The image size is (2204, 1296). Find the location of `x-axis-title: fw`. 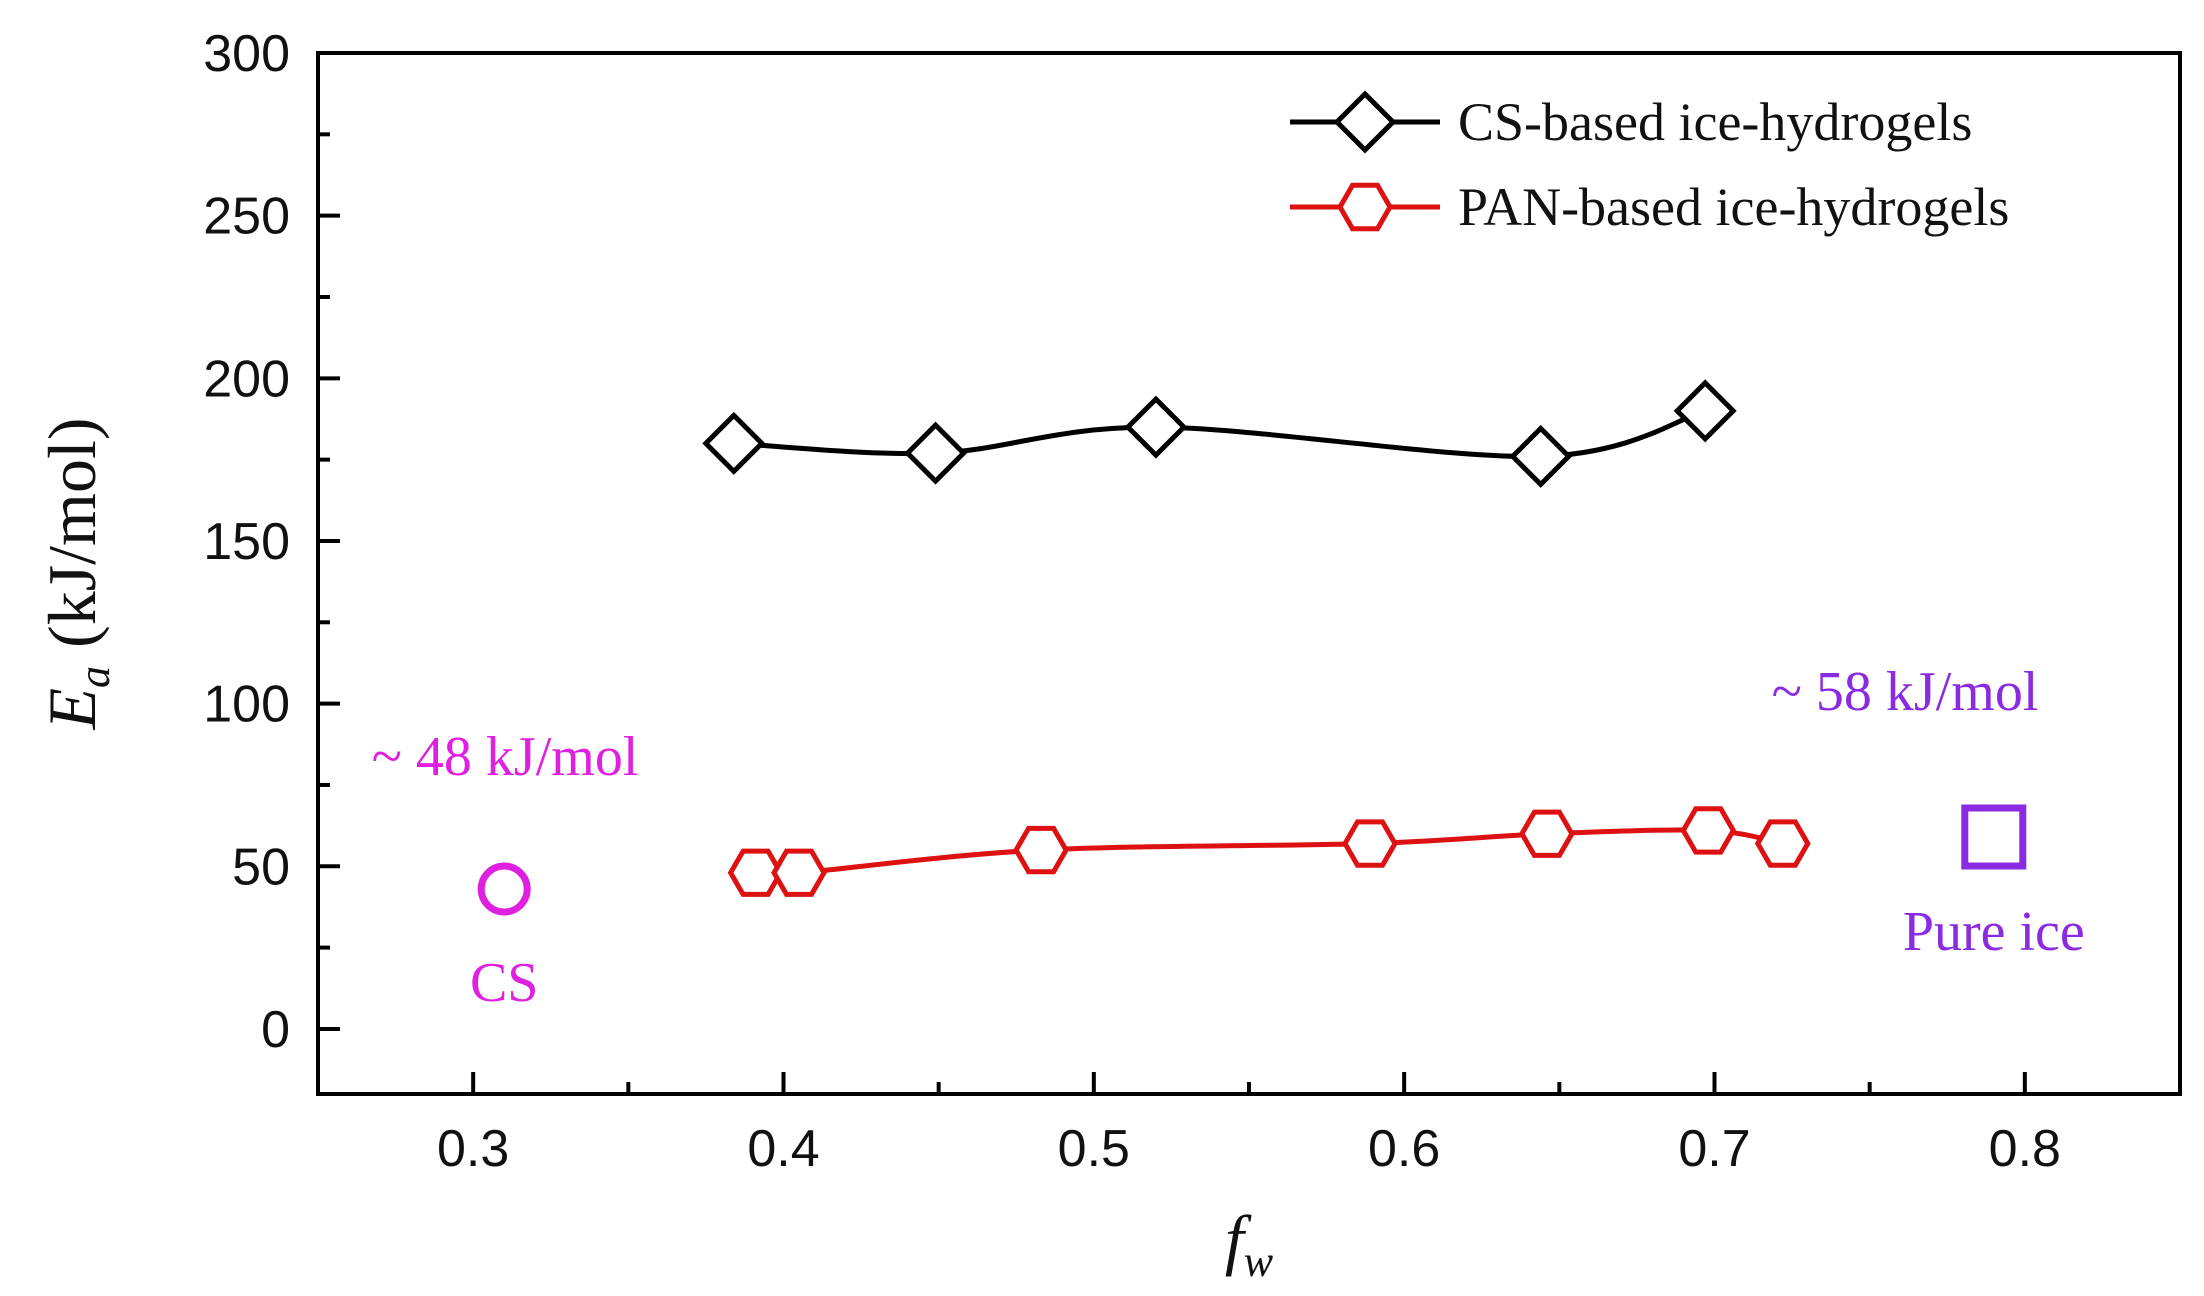

x-axis-title: fw is located at coordinates (1249, 1243).